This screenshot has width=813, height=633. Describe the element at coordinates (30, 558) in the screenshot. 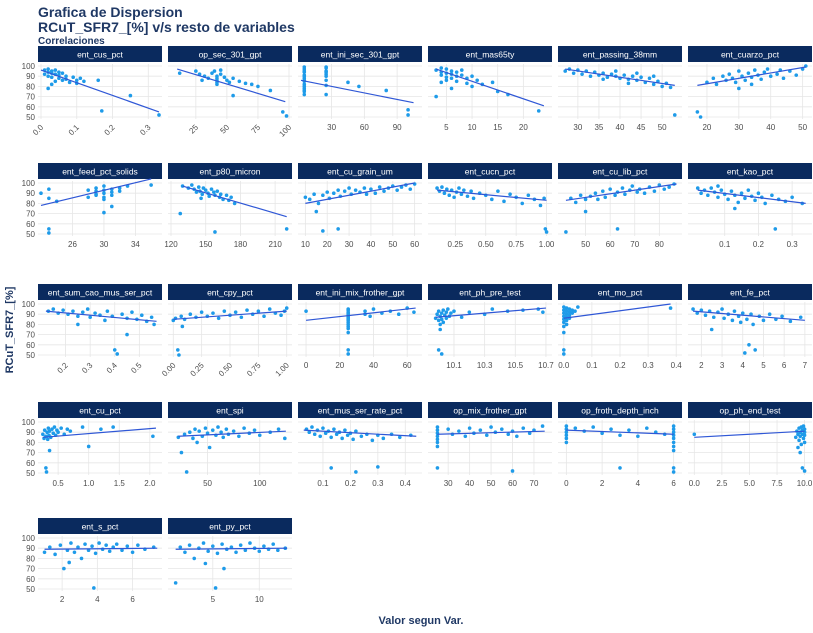

I see `y-tick-label: 80` at that location.